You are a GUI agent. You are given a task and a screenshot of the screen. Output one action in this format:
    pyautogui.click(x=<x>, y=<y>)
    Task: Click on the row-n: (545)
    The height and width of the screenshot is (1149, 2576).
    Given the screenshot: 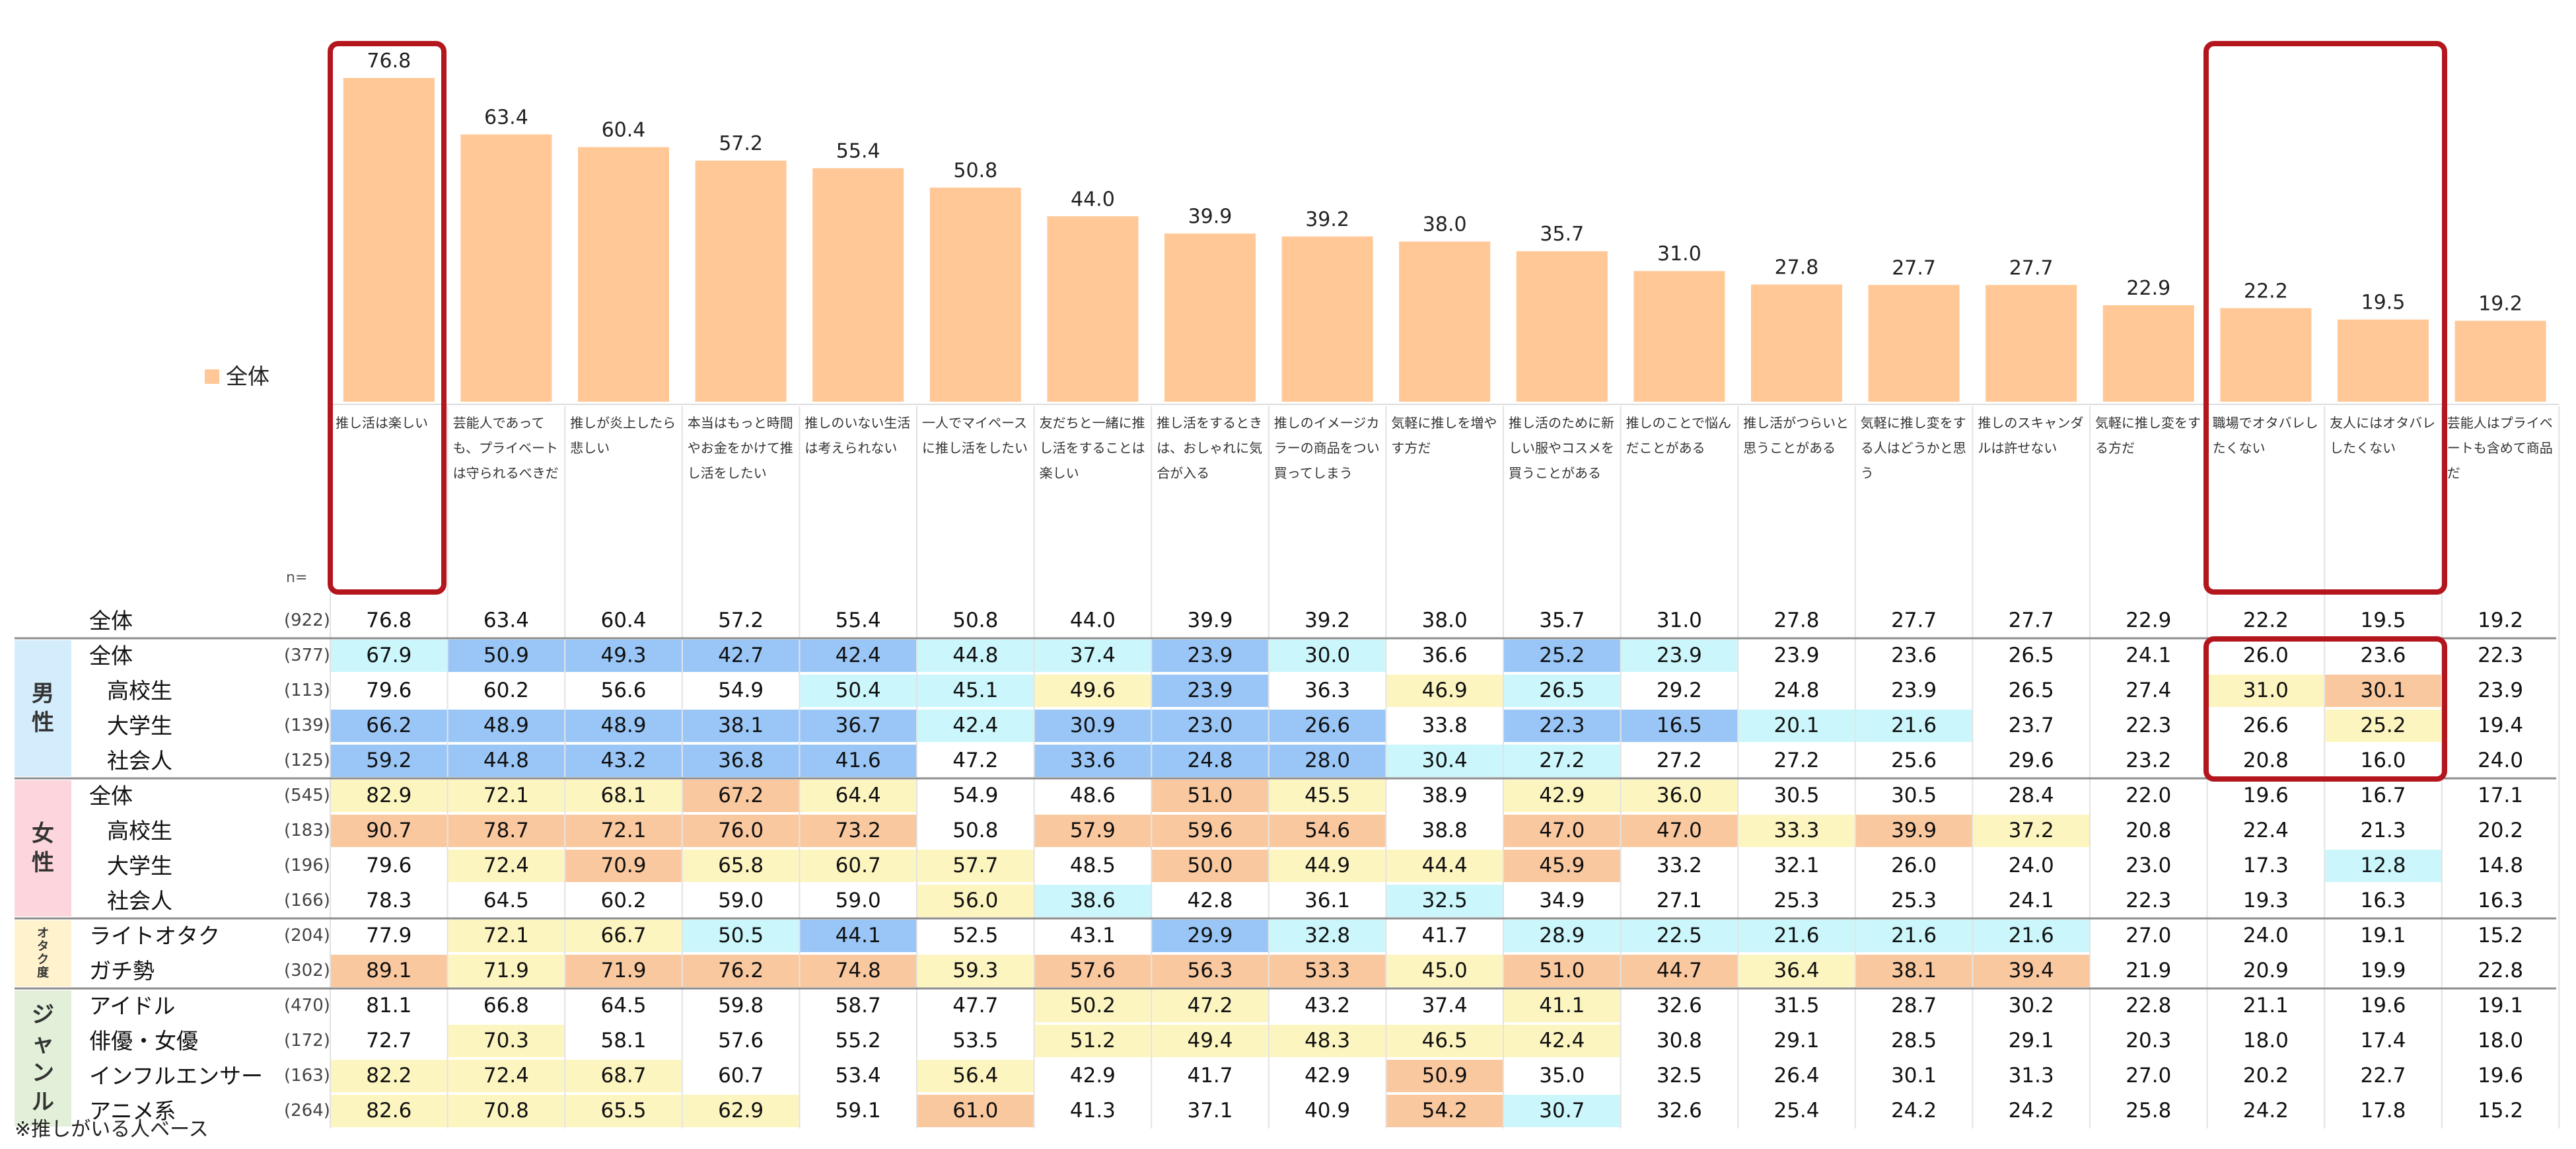 What is the action you would take?
    pyautogui.click(x=307, y=795)
    